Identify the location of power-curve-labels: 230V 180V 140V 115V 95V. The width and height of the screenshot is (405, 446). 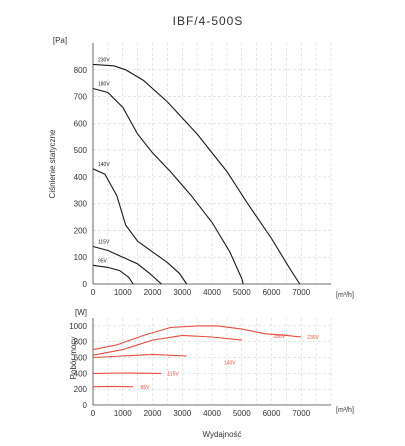
(230, 362).